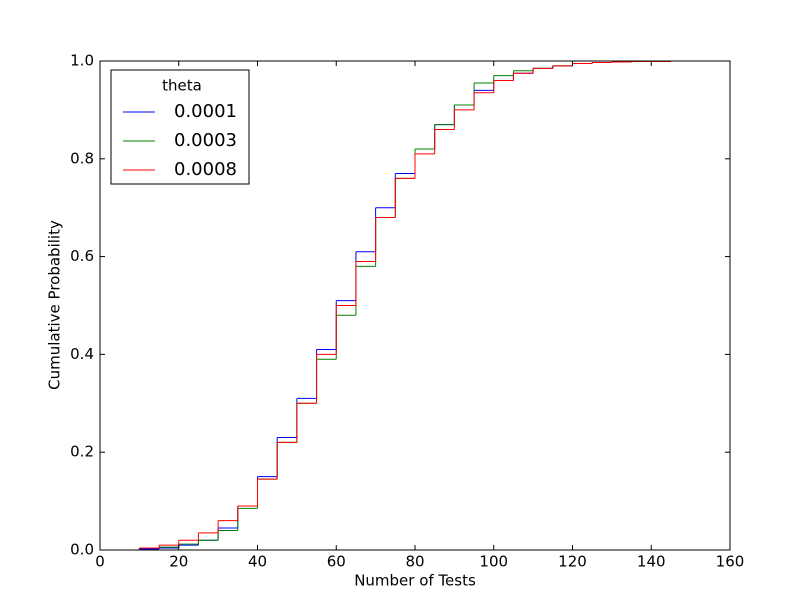  What do you see at coordinates (82, 158) in the screenshot?
I see `y-tick-label: 0.8` at bounding box center [82, 158].